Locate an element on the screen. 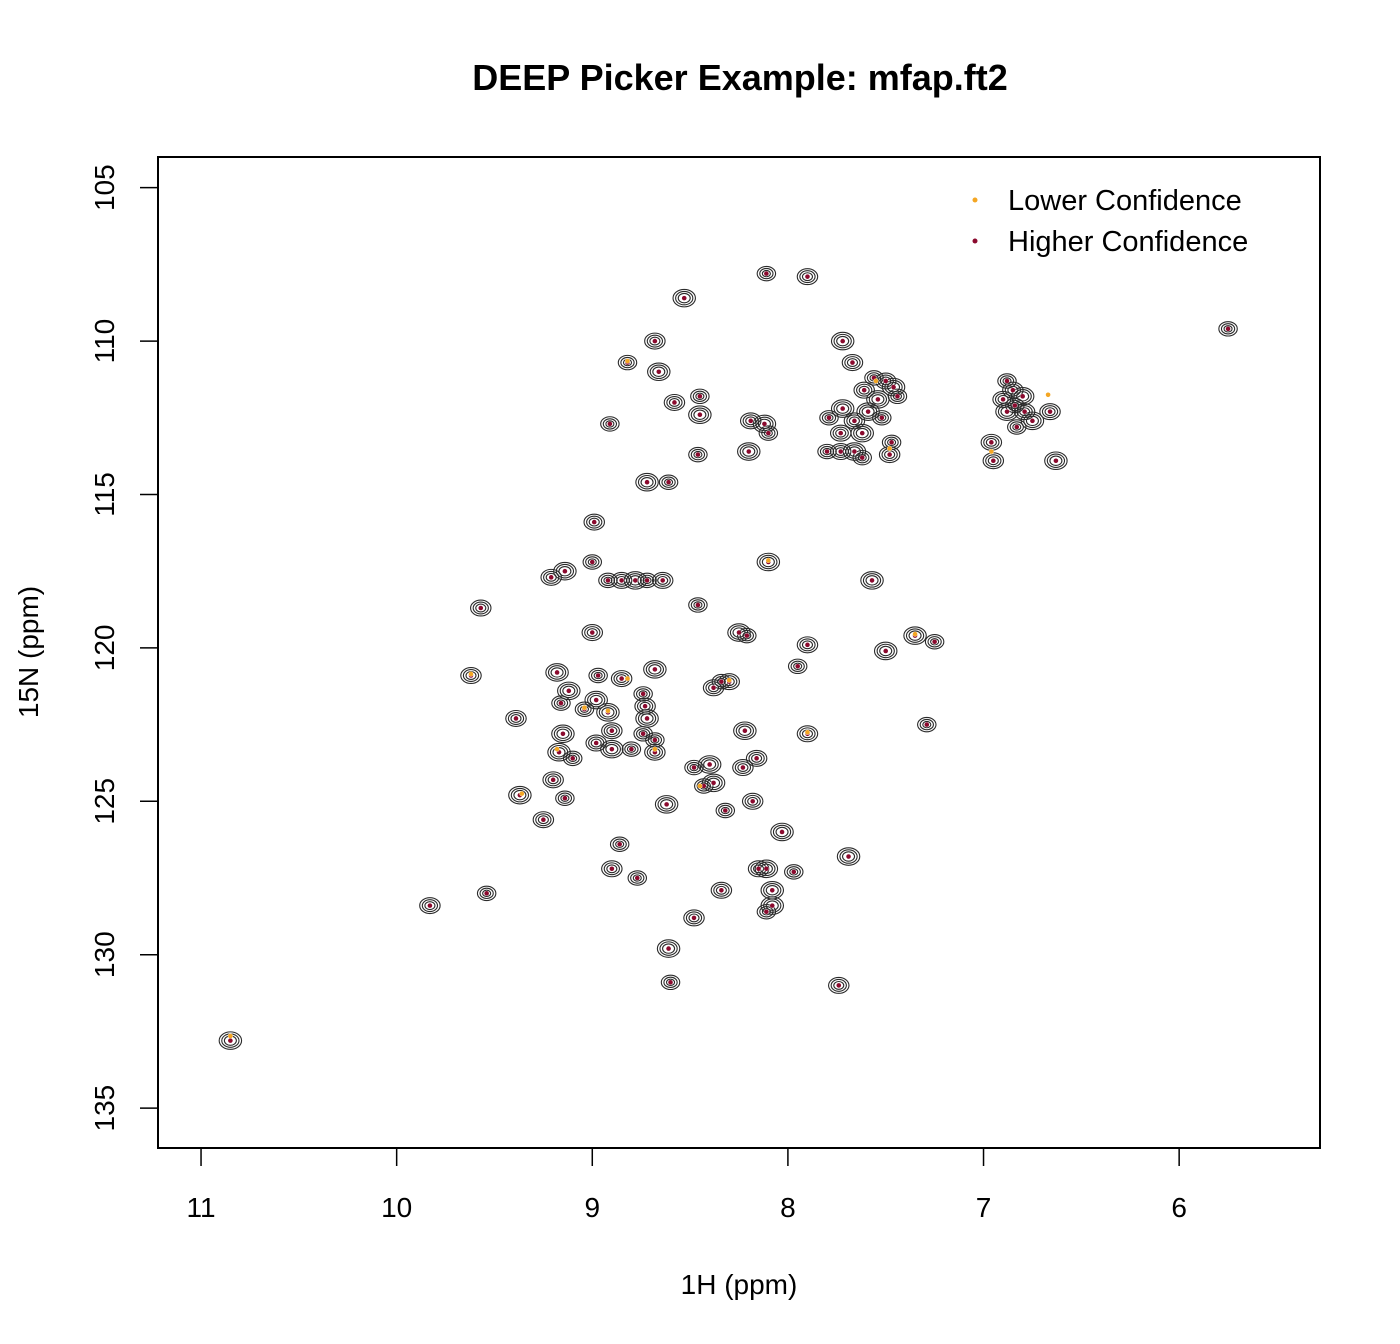  y-tick-label: 110 is located at coordinates (104, 341).